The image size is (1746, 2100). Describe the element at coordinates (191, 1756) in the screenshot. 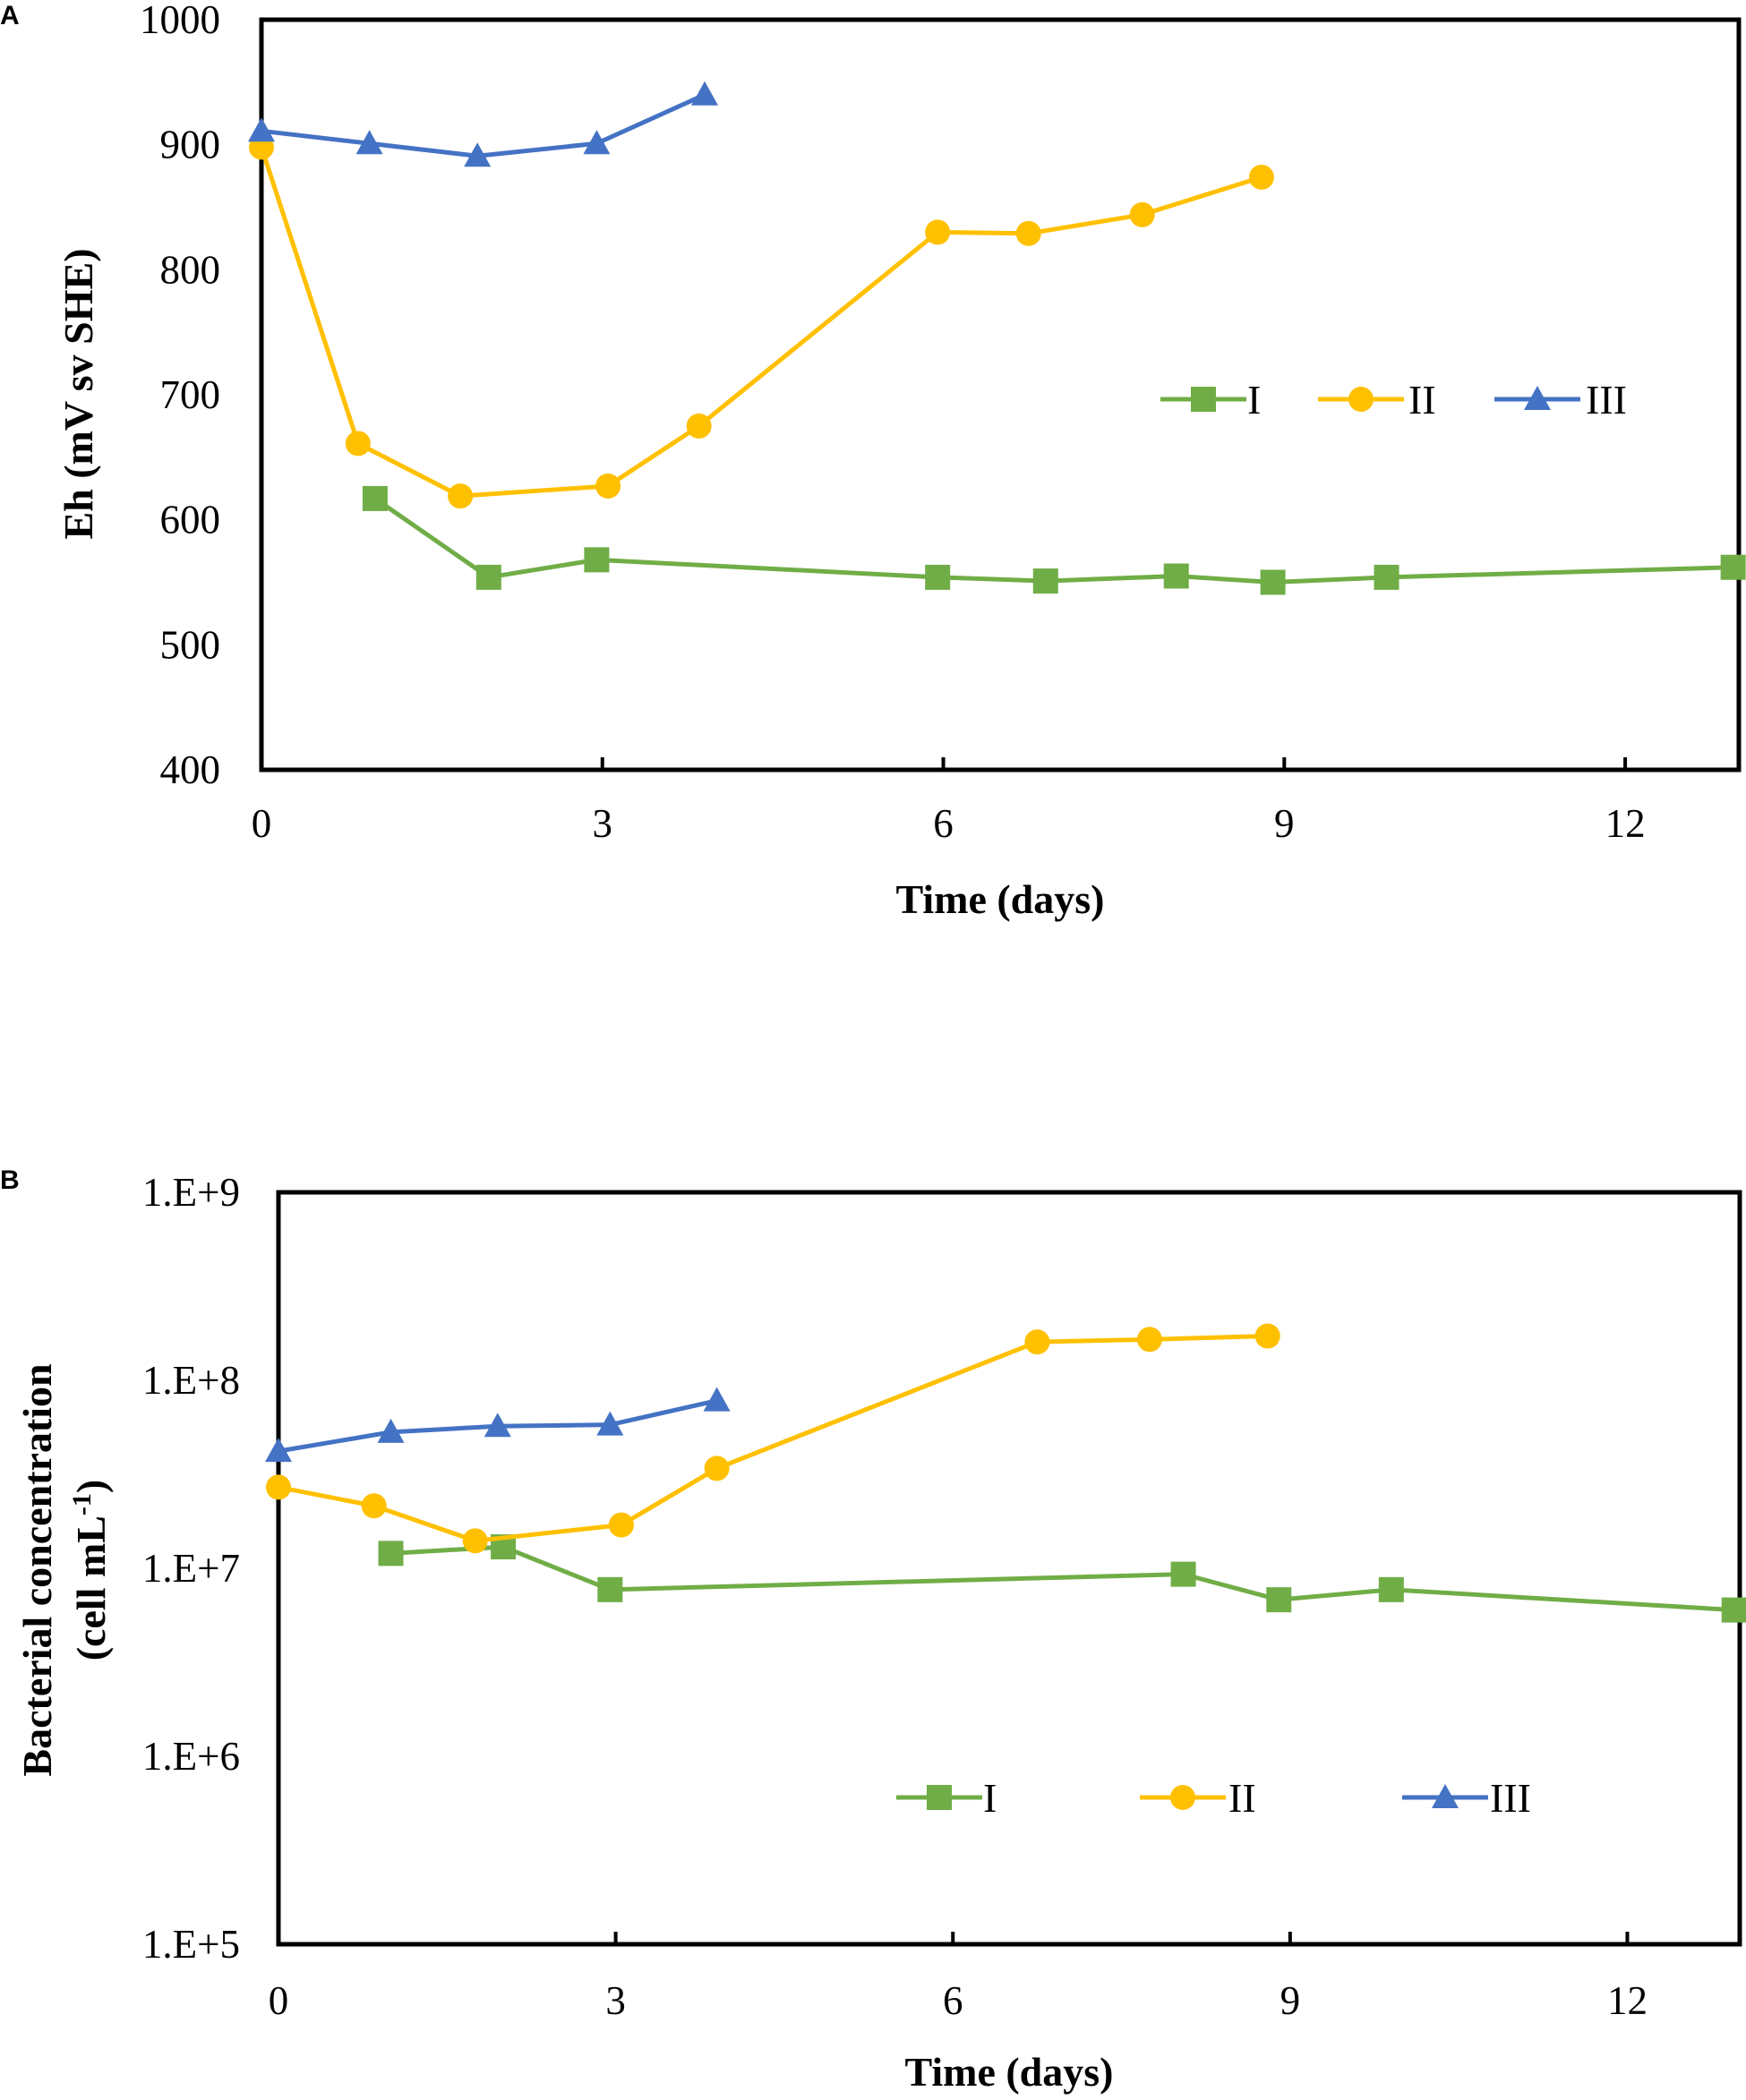

I see `panel-b-y-tick-label: 1.E+6` at that location.